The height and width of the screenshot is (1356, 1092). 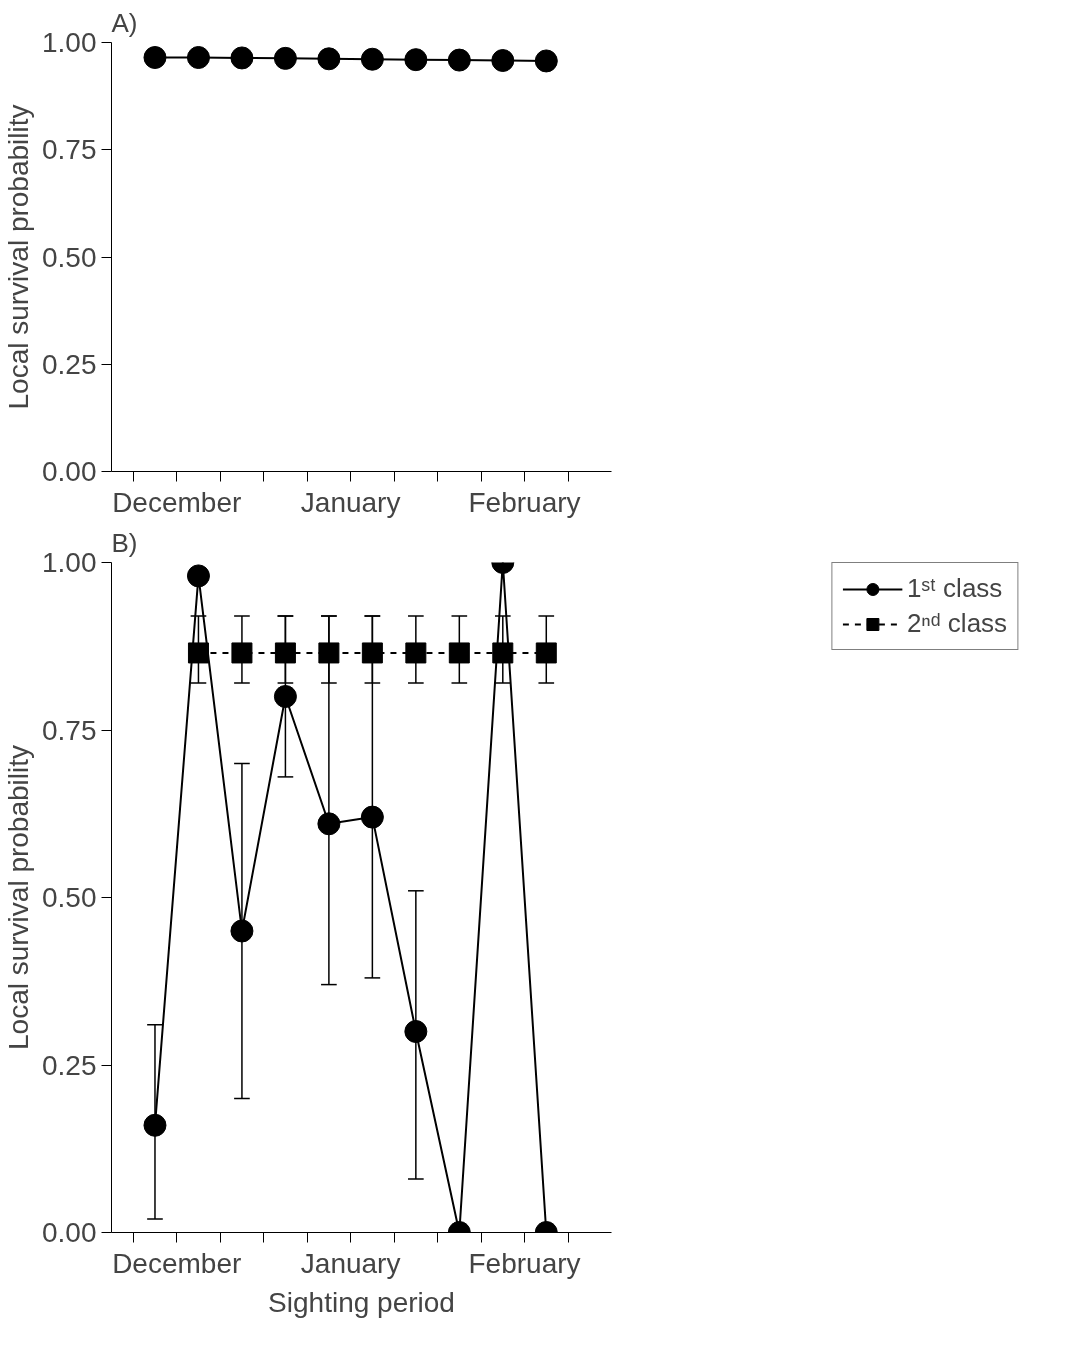 I want to click on chart-title: A), so click(x=124, y=22).